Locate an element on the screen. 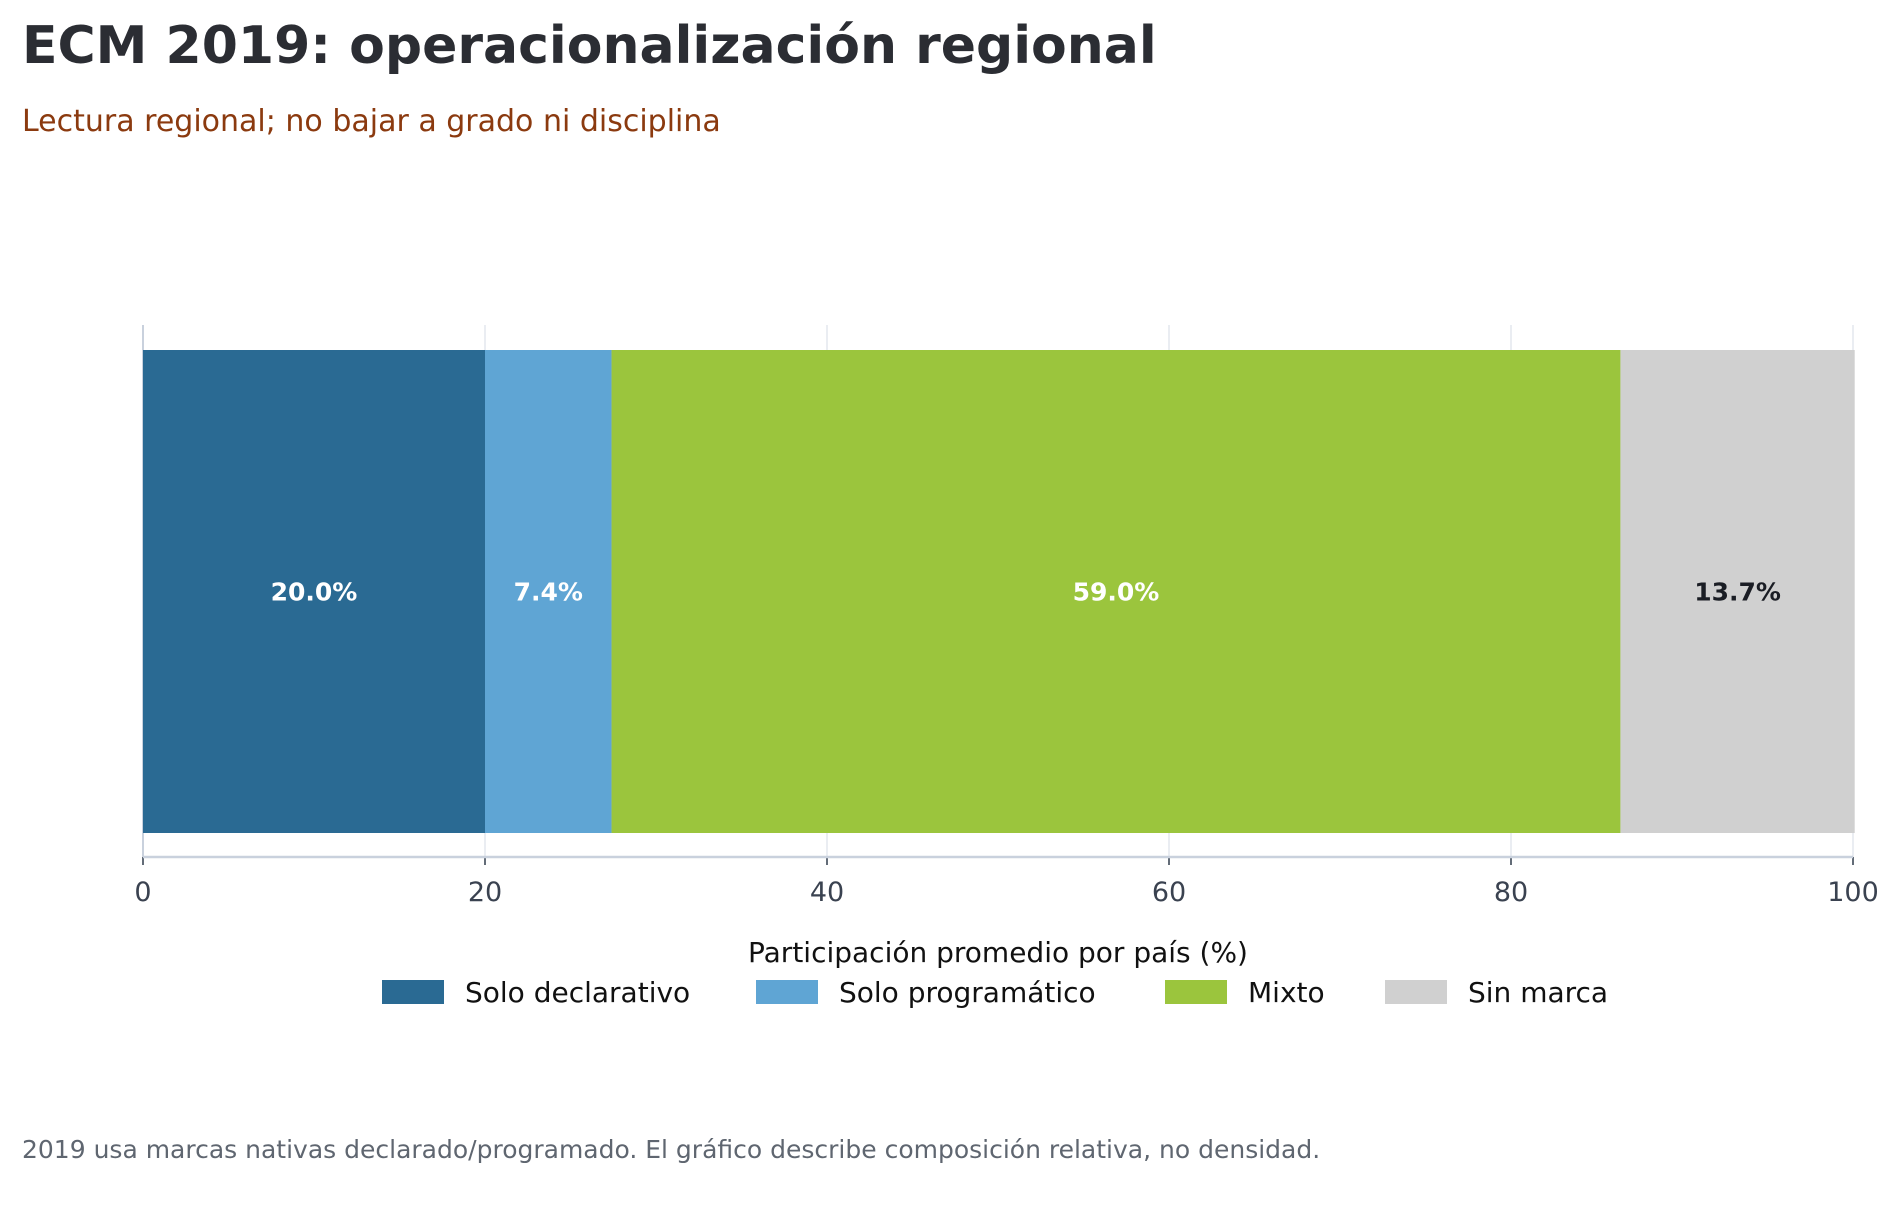 Image resolution: width=1894 pixels, height=1213 pixels. bar-data-label: 13.7% is located at coordinates (1737, 592).